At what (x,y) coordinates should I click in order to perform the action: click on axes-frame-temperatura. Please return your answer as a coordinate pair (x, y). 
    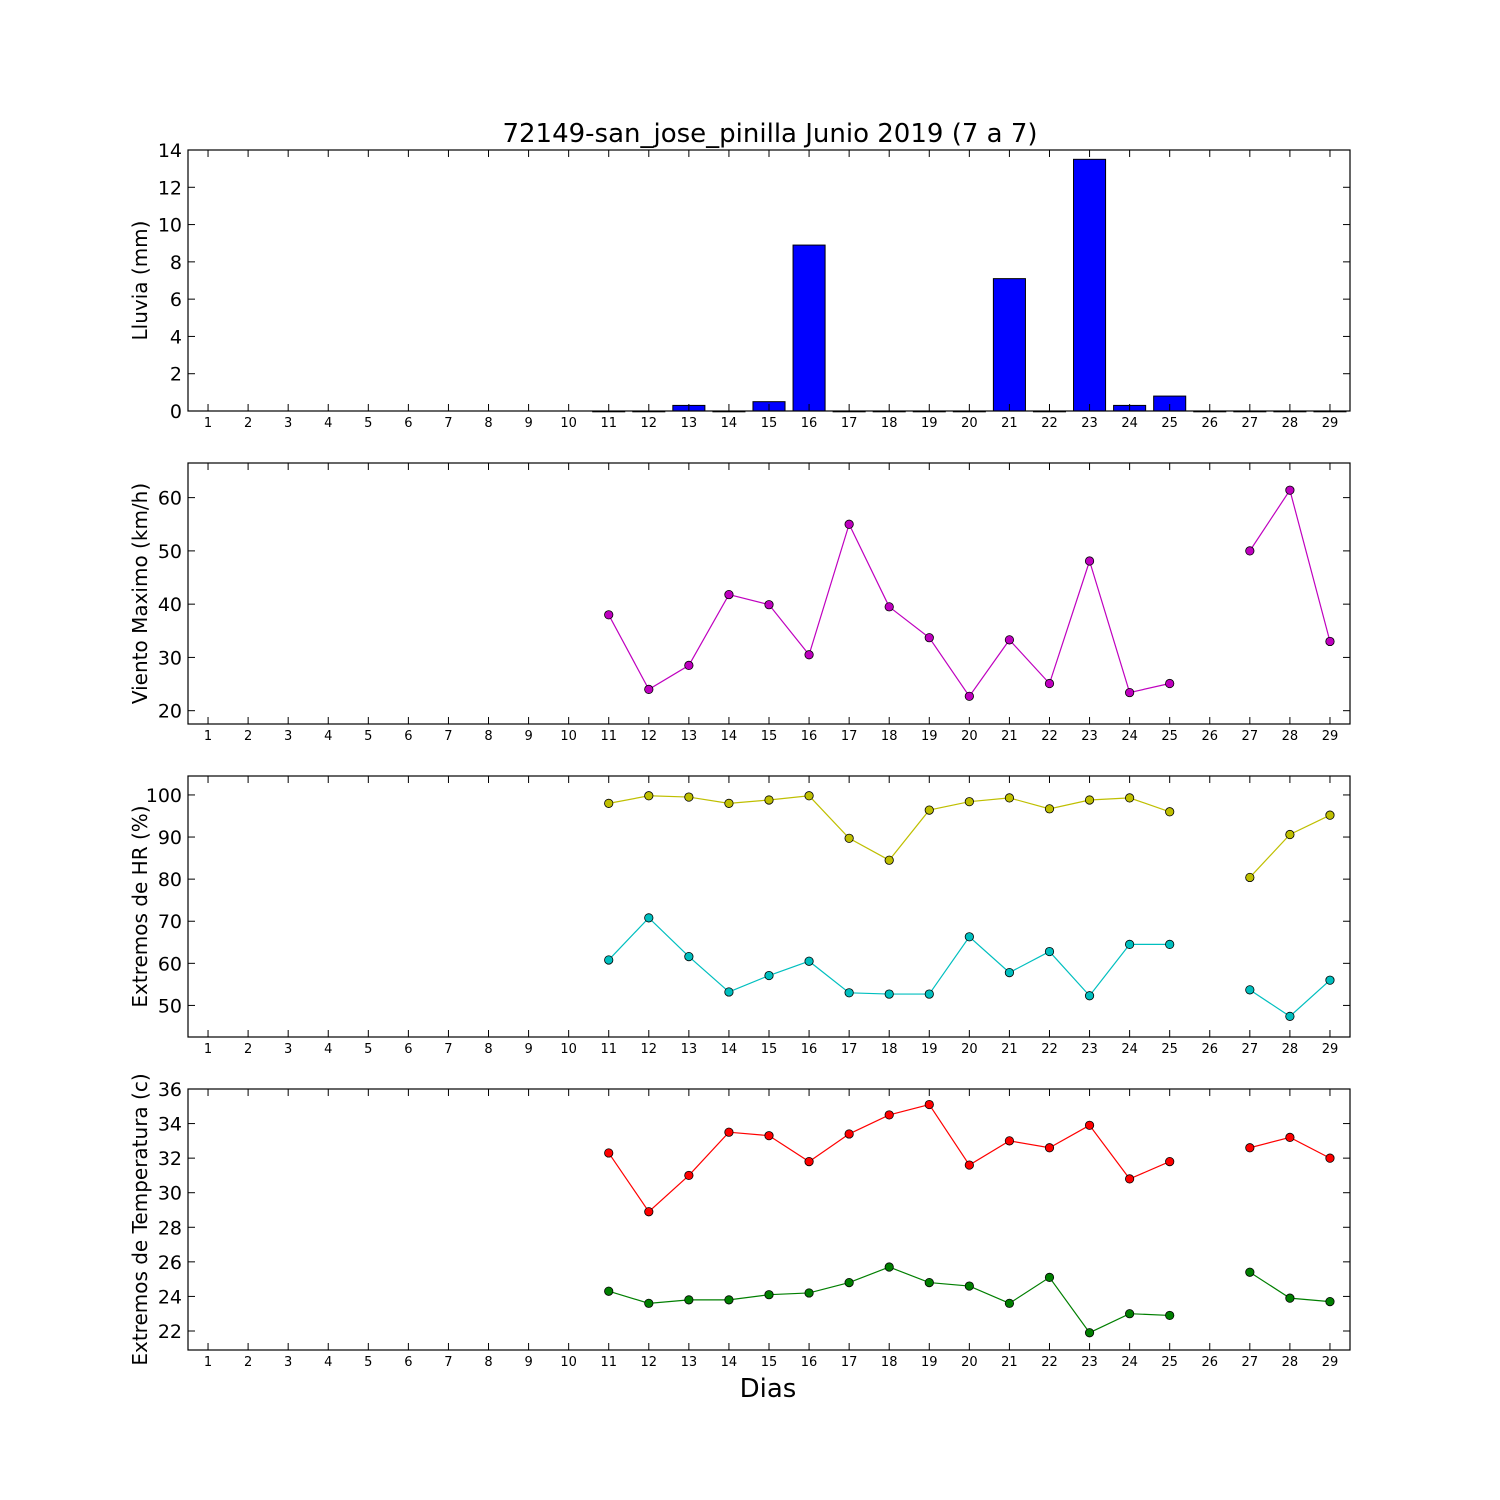
    Looking at the image, I should click on (769, 1219).